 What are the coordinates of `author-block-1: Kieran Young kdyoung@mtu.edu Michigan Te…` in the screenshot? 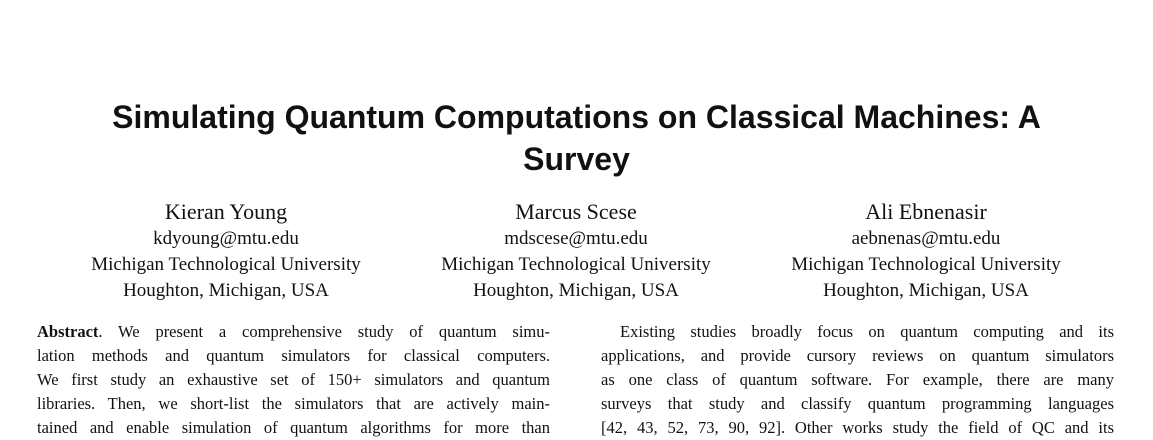 It's located at (226, 251).